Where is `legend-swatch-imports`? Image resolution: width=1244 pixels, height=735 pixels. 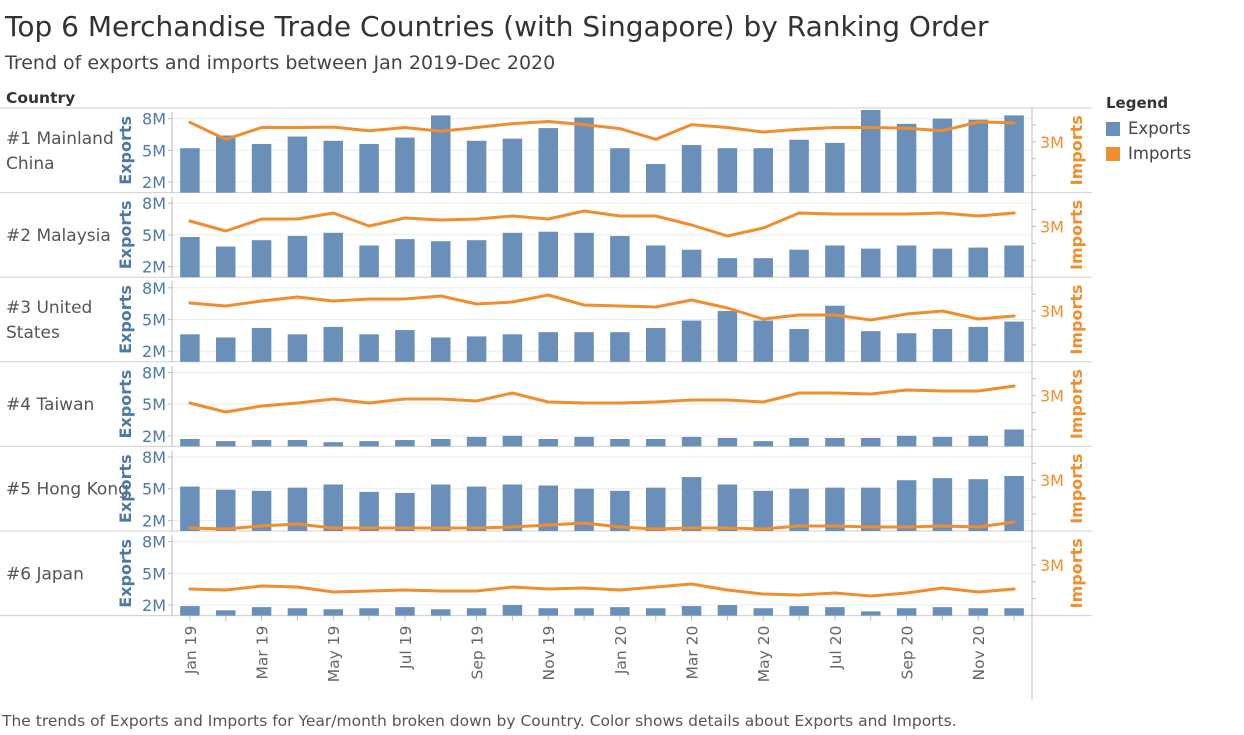
legend-swatch-imports is located at coordinates (1113, 153).